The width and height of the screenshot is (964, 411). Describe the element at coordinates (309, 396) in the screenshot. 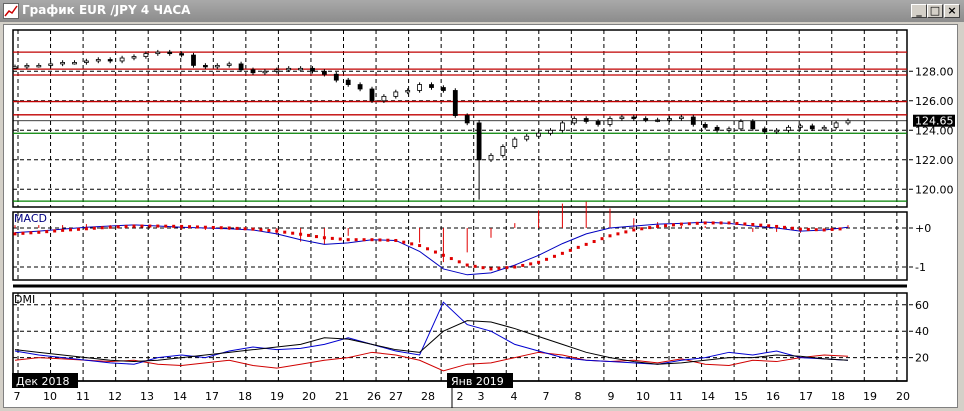

I see `time-tick-label: 20` at that location.